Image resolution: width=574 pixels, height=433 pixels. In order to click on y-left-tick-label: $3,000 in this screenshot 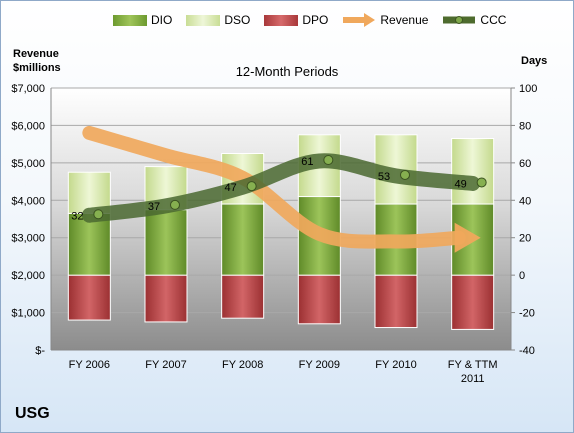, I will do `click(28, 239)`.